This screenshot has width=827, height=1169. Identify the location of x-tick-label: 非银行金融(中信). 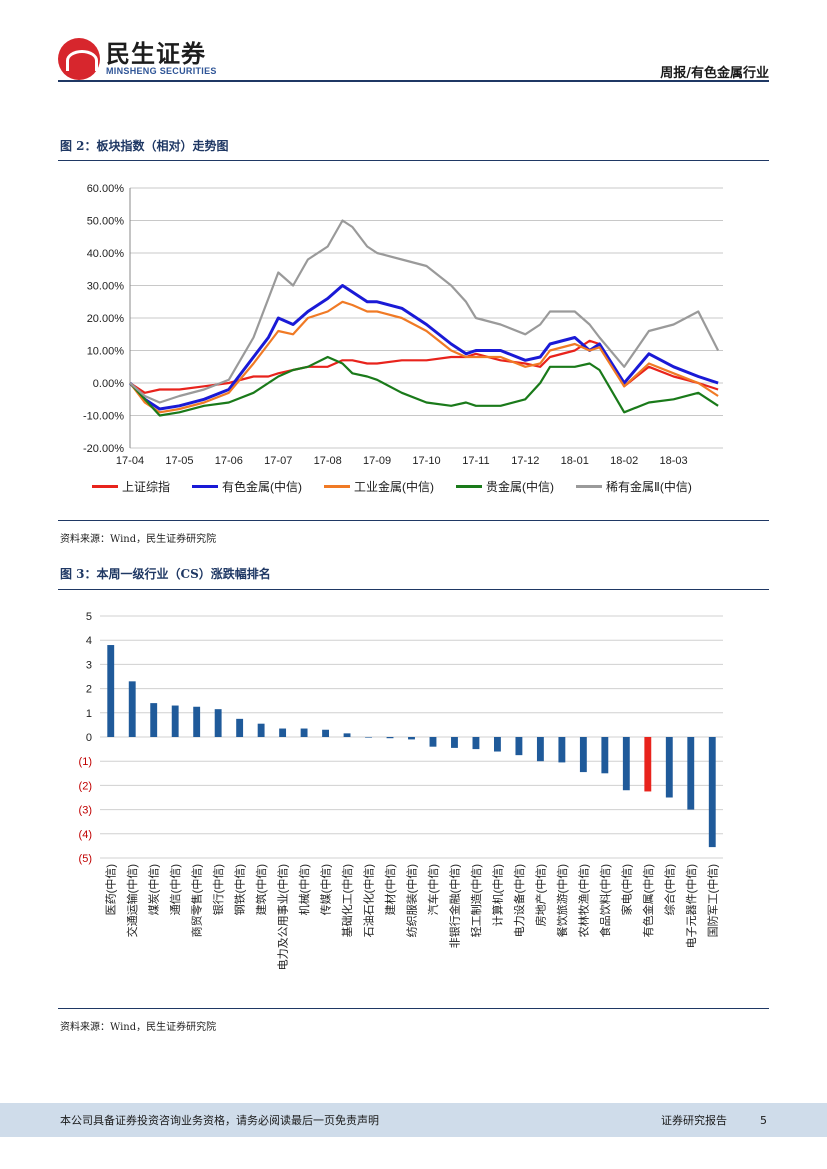
(454, 906).